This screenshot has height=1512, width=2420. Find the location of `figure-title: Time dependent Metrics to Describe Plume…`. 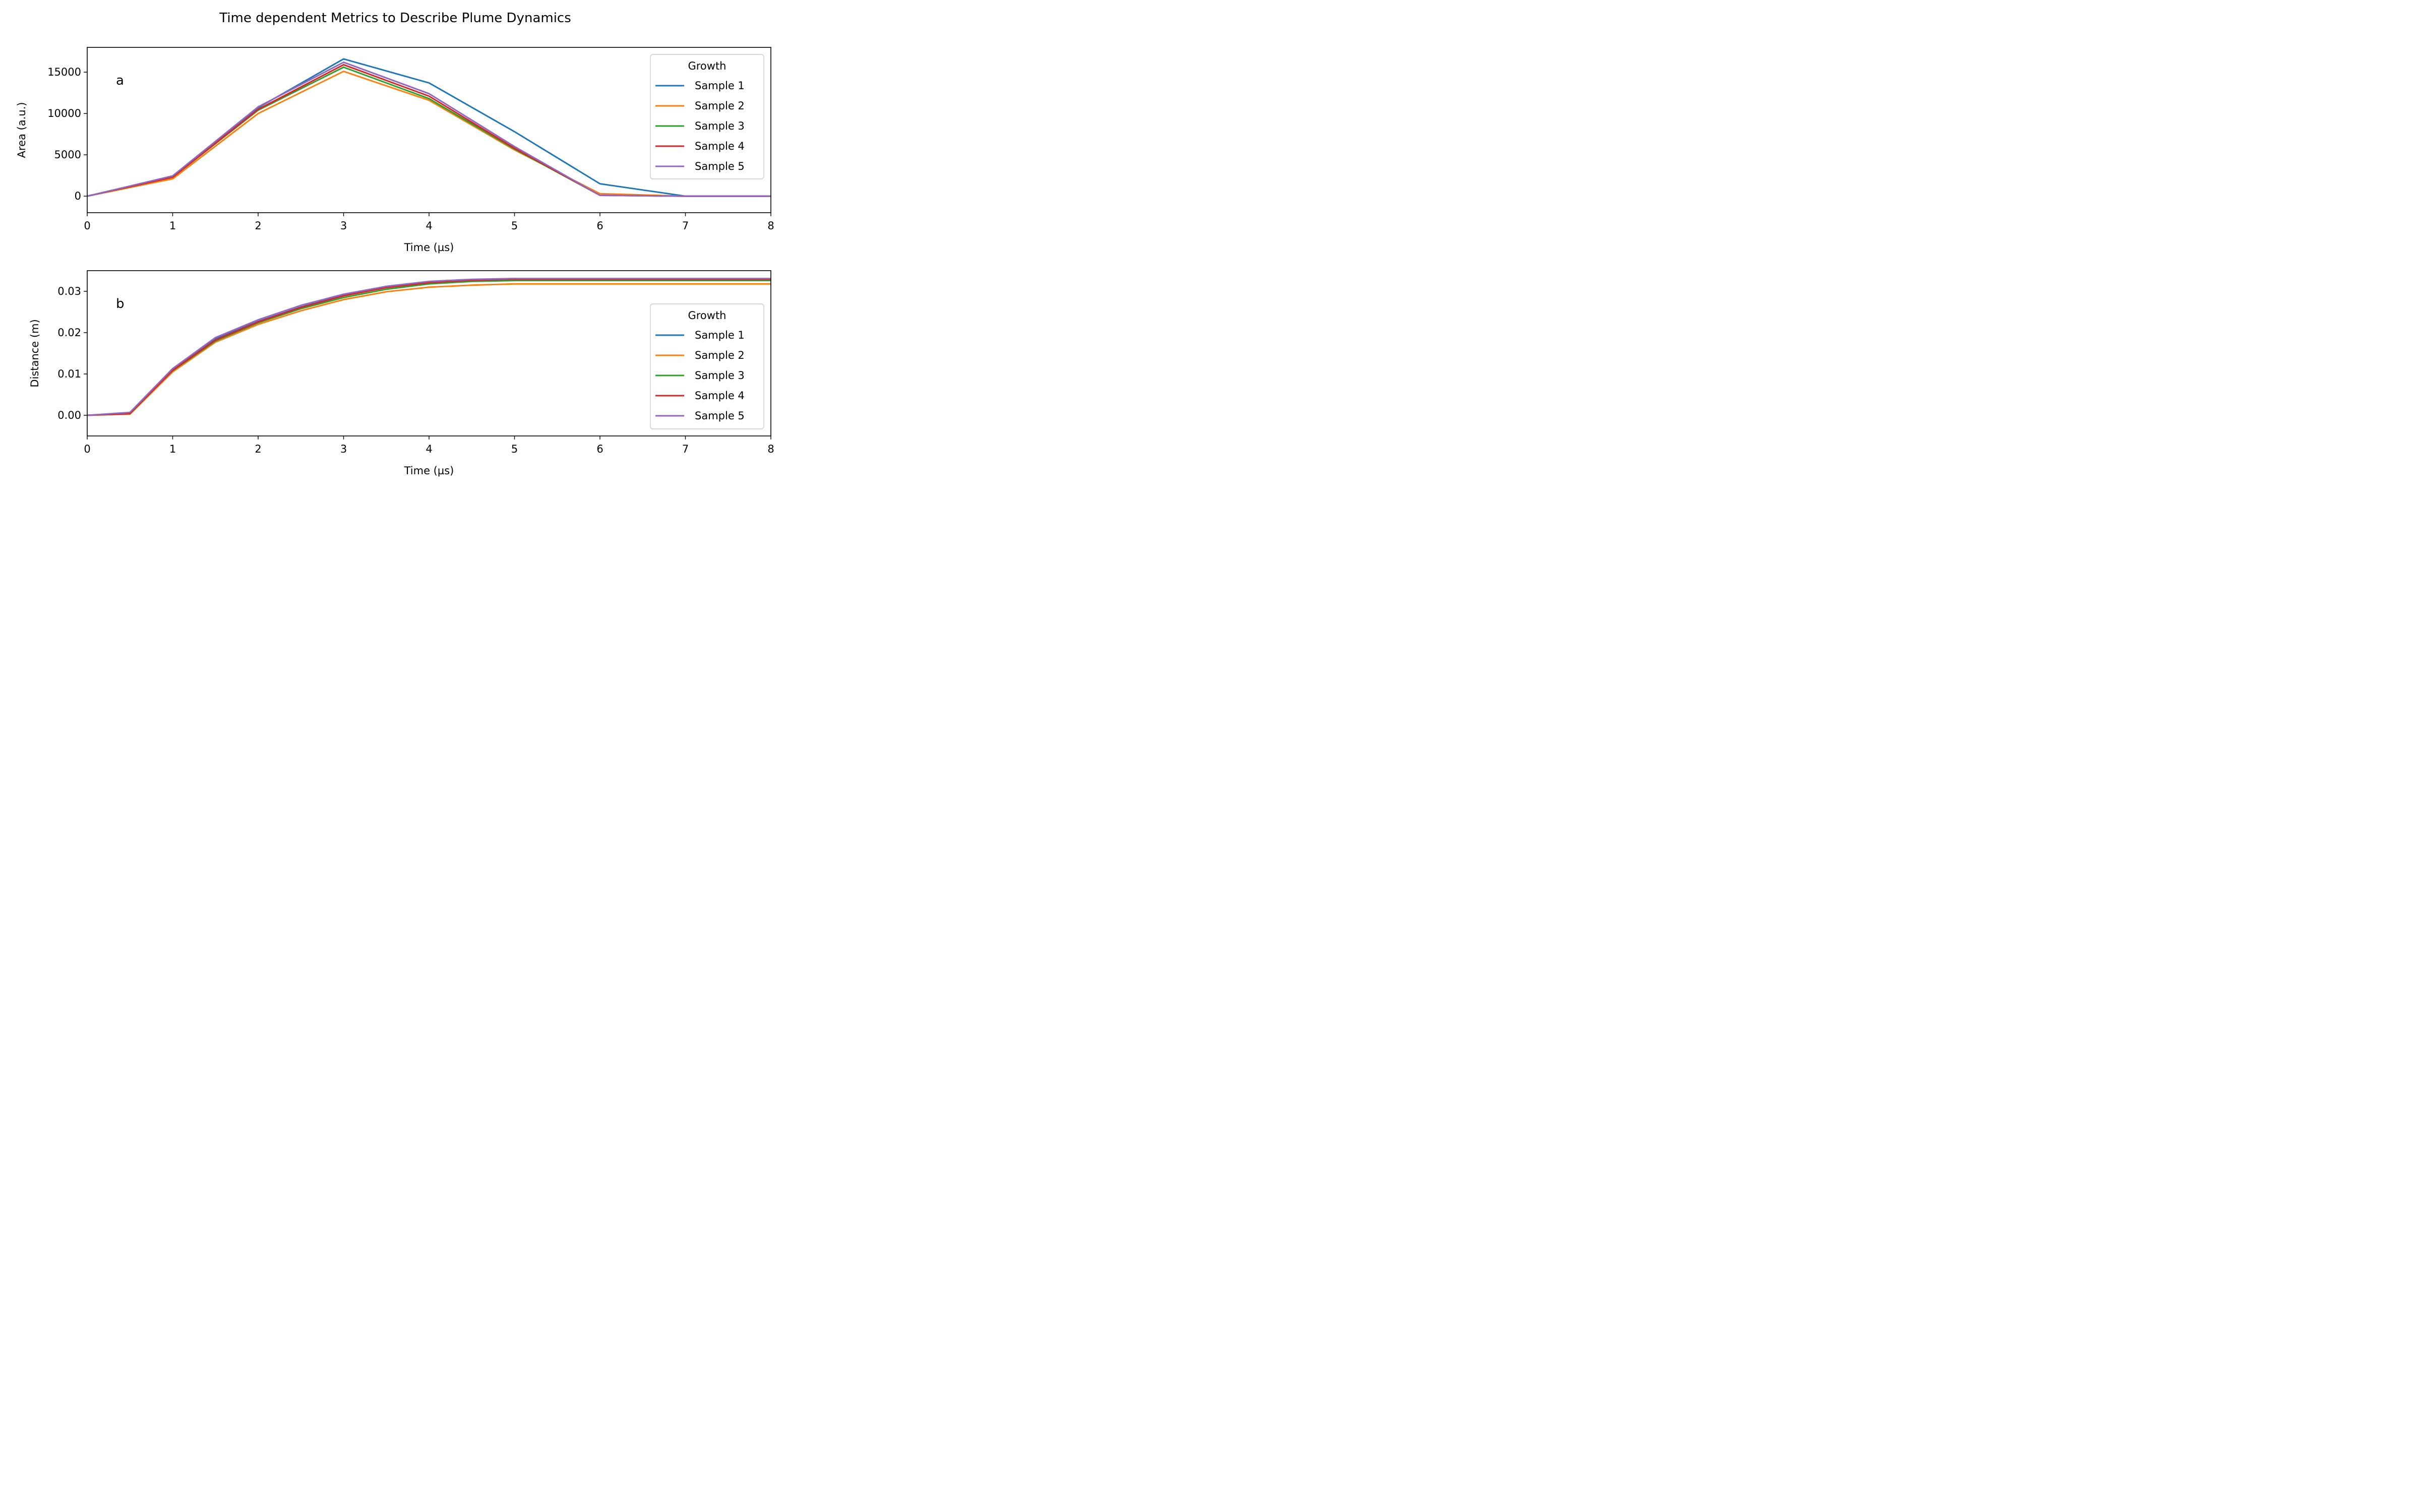

figure-title: Time dependent Metrics to Describe Plume… is located at coordinates (395, 18).